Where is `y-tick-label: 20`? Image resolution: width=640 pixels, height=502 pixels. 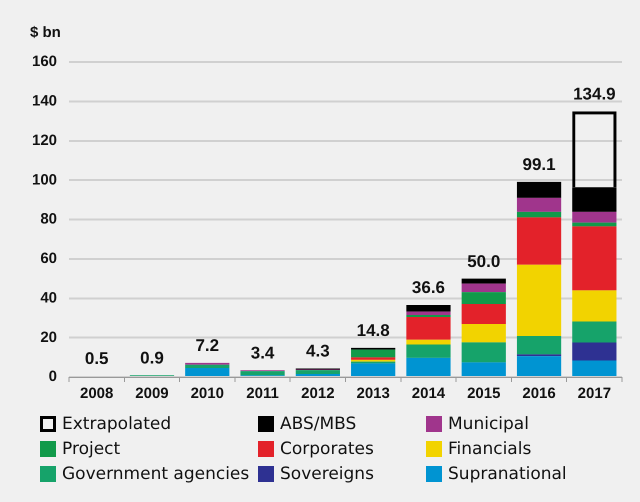
y-tick-label: 20 is located at coordinates (49, 337).